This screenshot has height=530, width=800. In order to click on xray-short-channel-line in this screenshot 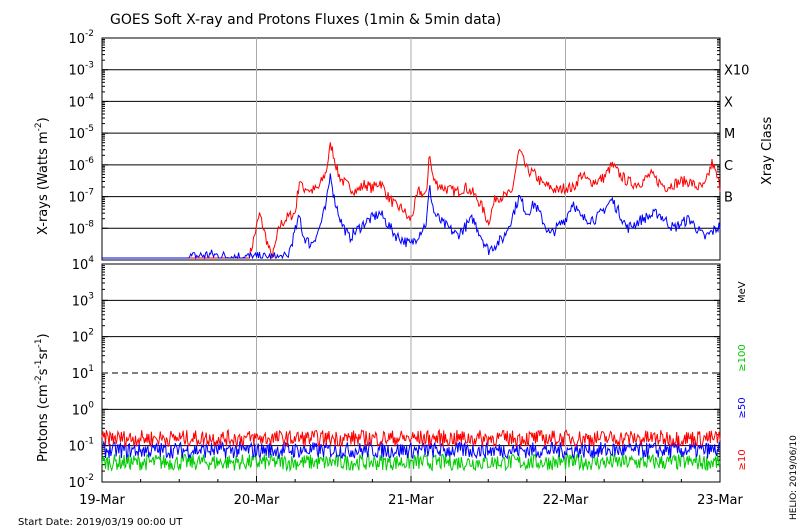, I will do `click(411, 216)`.